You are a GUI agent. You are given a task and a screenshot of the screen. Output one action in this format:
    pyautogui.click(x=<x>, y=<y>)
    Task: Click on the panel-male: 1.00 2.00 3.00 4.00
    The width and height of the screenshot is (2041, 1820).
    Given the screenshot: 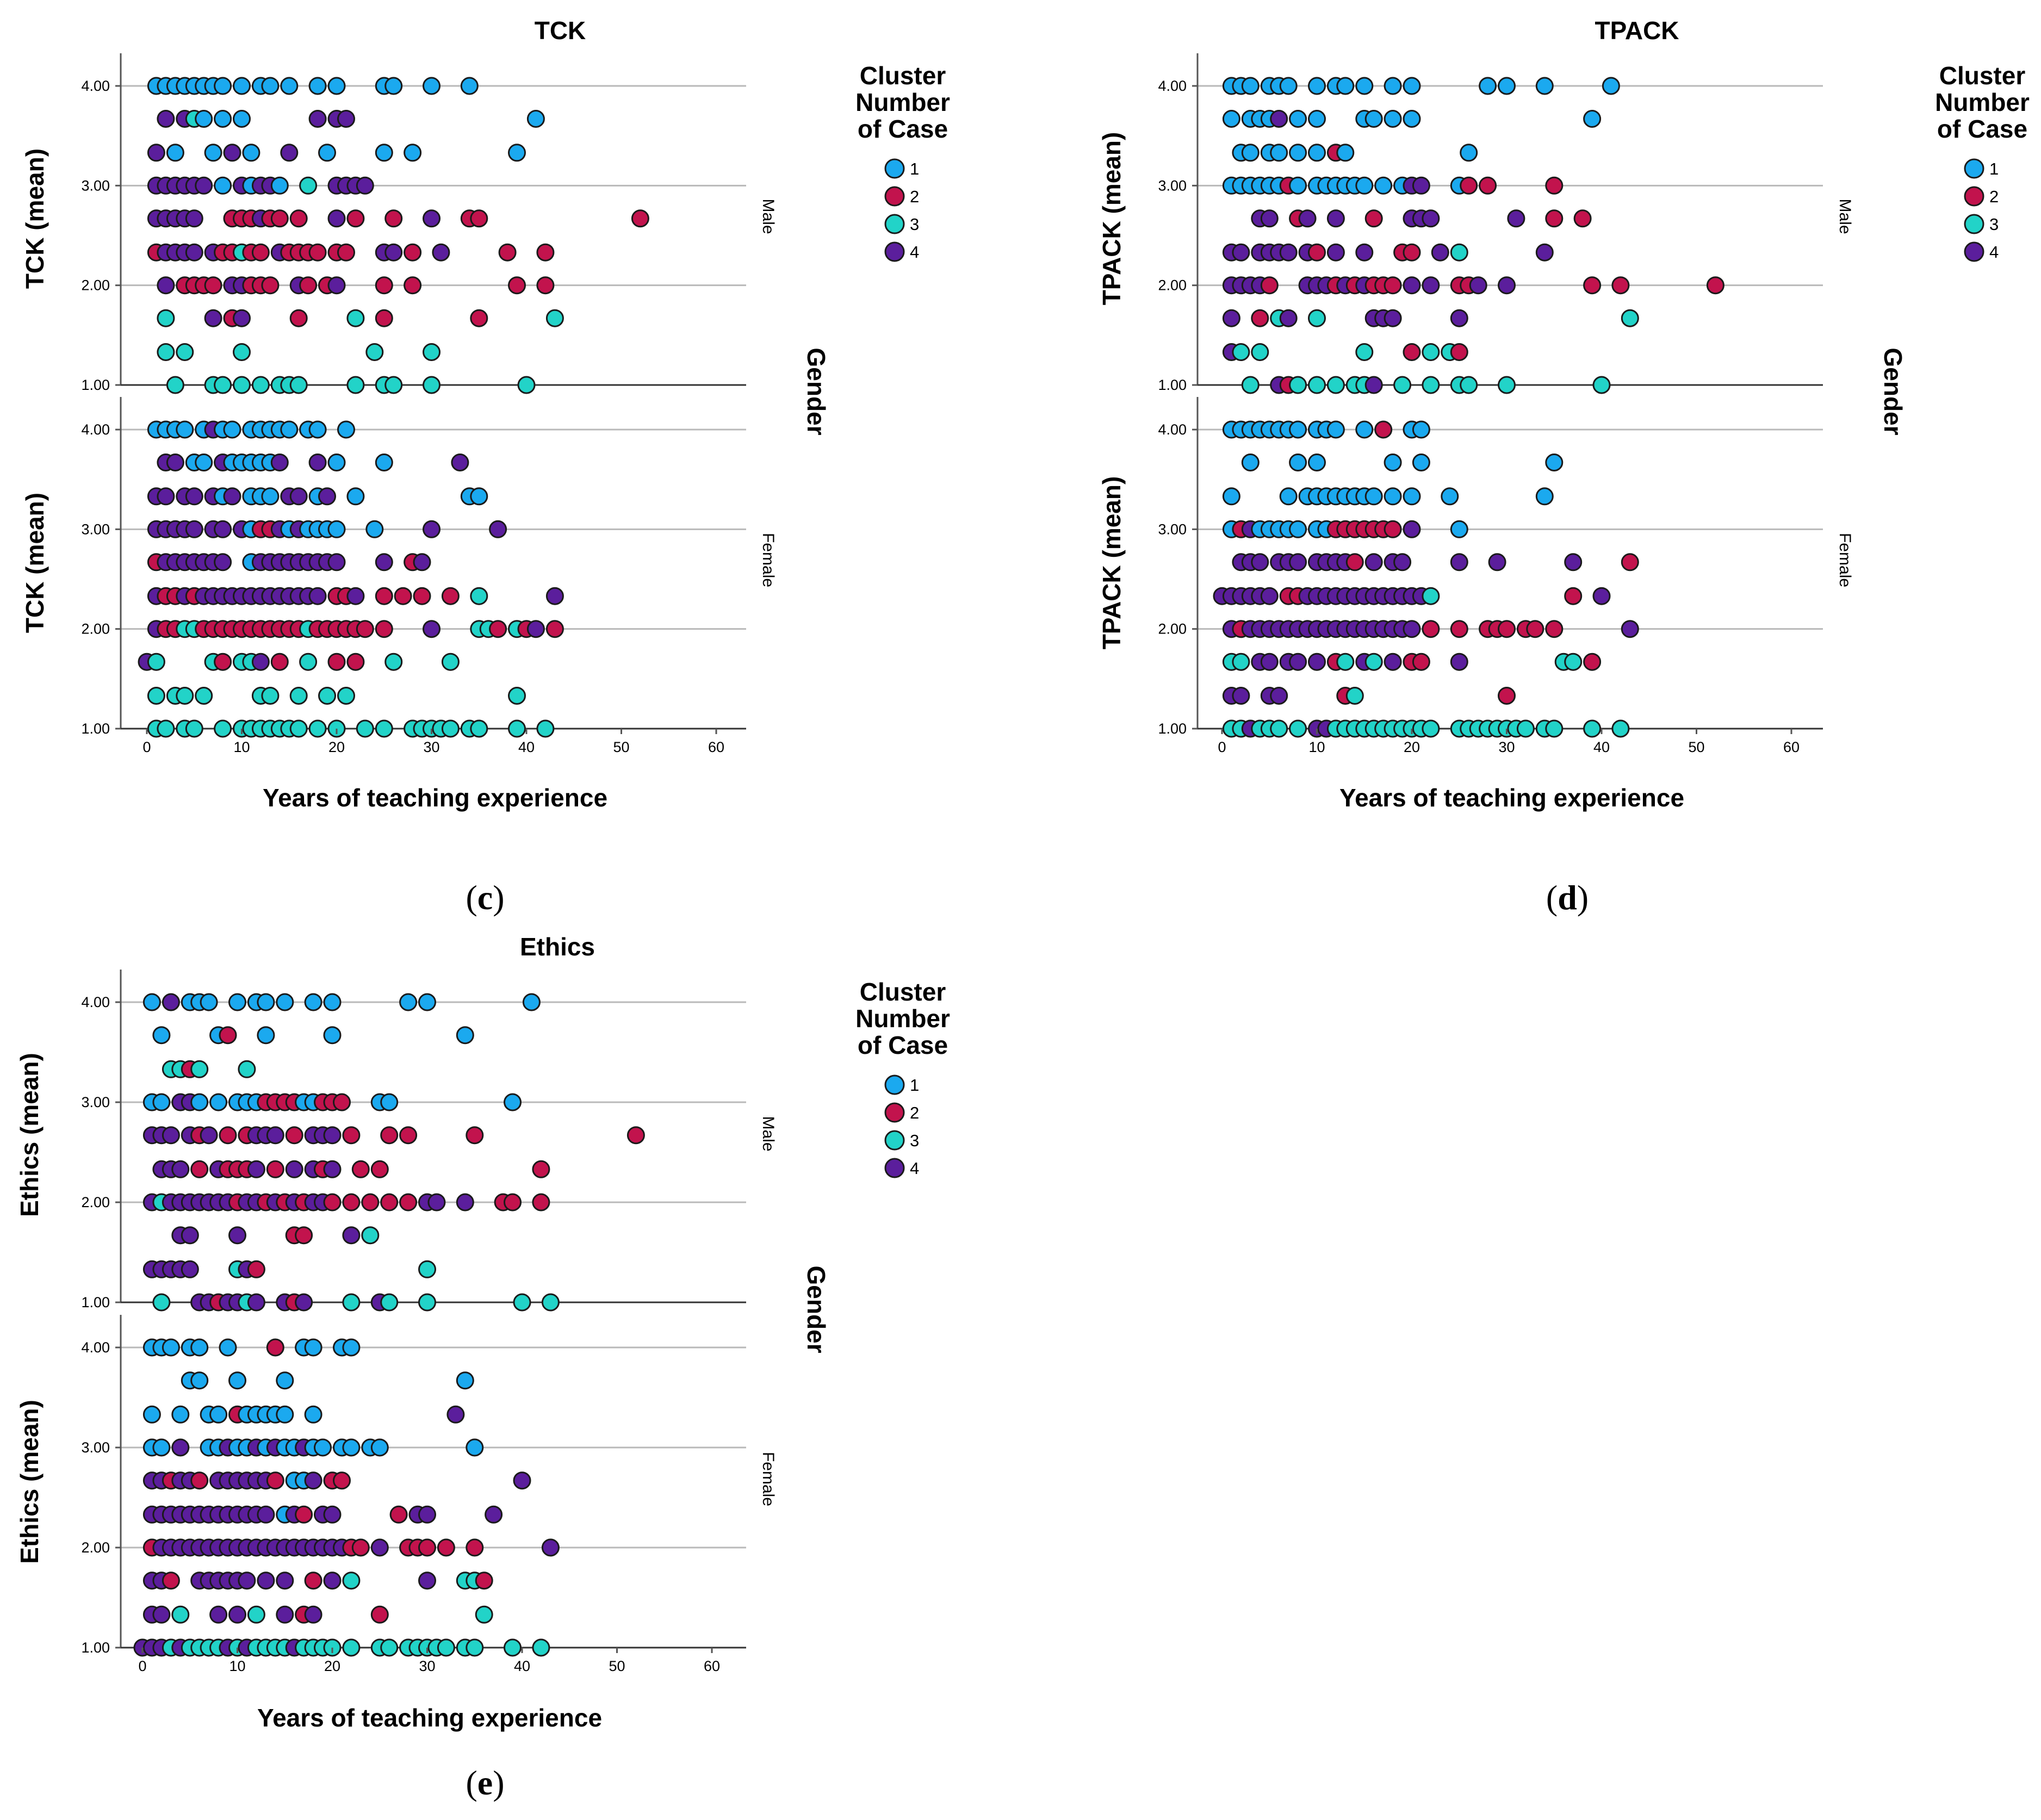 What is the action you would take?
    pyautogui.click(x=413, y=1141)
    